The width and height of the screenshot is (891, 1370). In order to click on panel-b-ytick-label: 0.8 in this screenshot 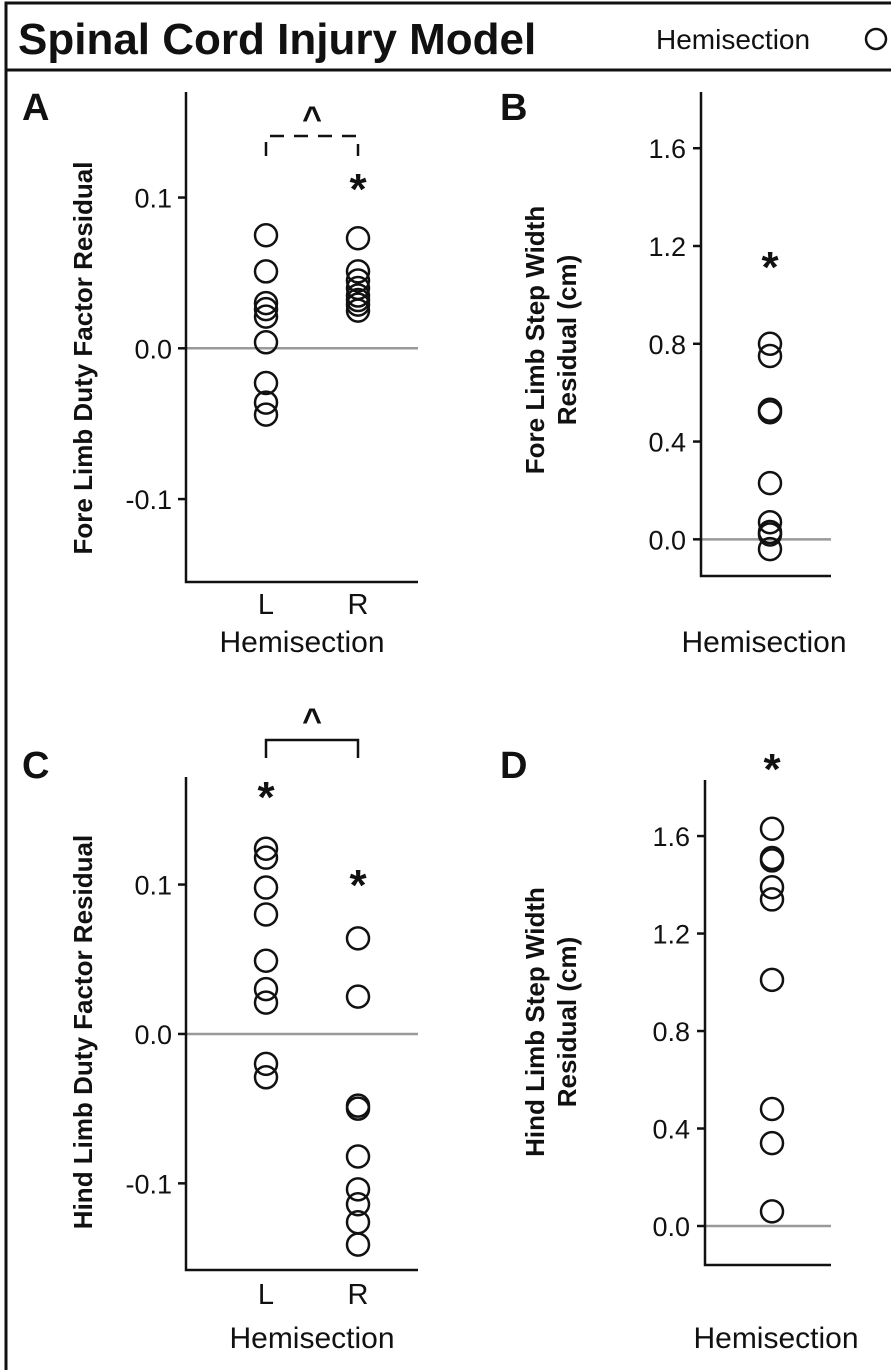, I will do `click(667, 345)`.